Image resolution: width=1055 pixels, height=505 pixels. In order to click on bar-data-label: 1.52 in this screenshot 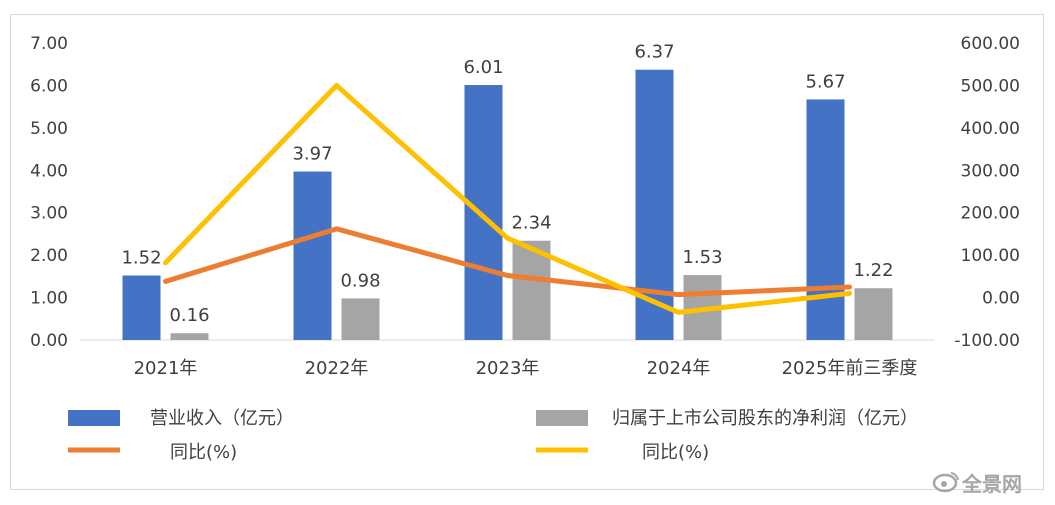, I will do `click(141, 258)`.